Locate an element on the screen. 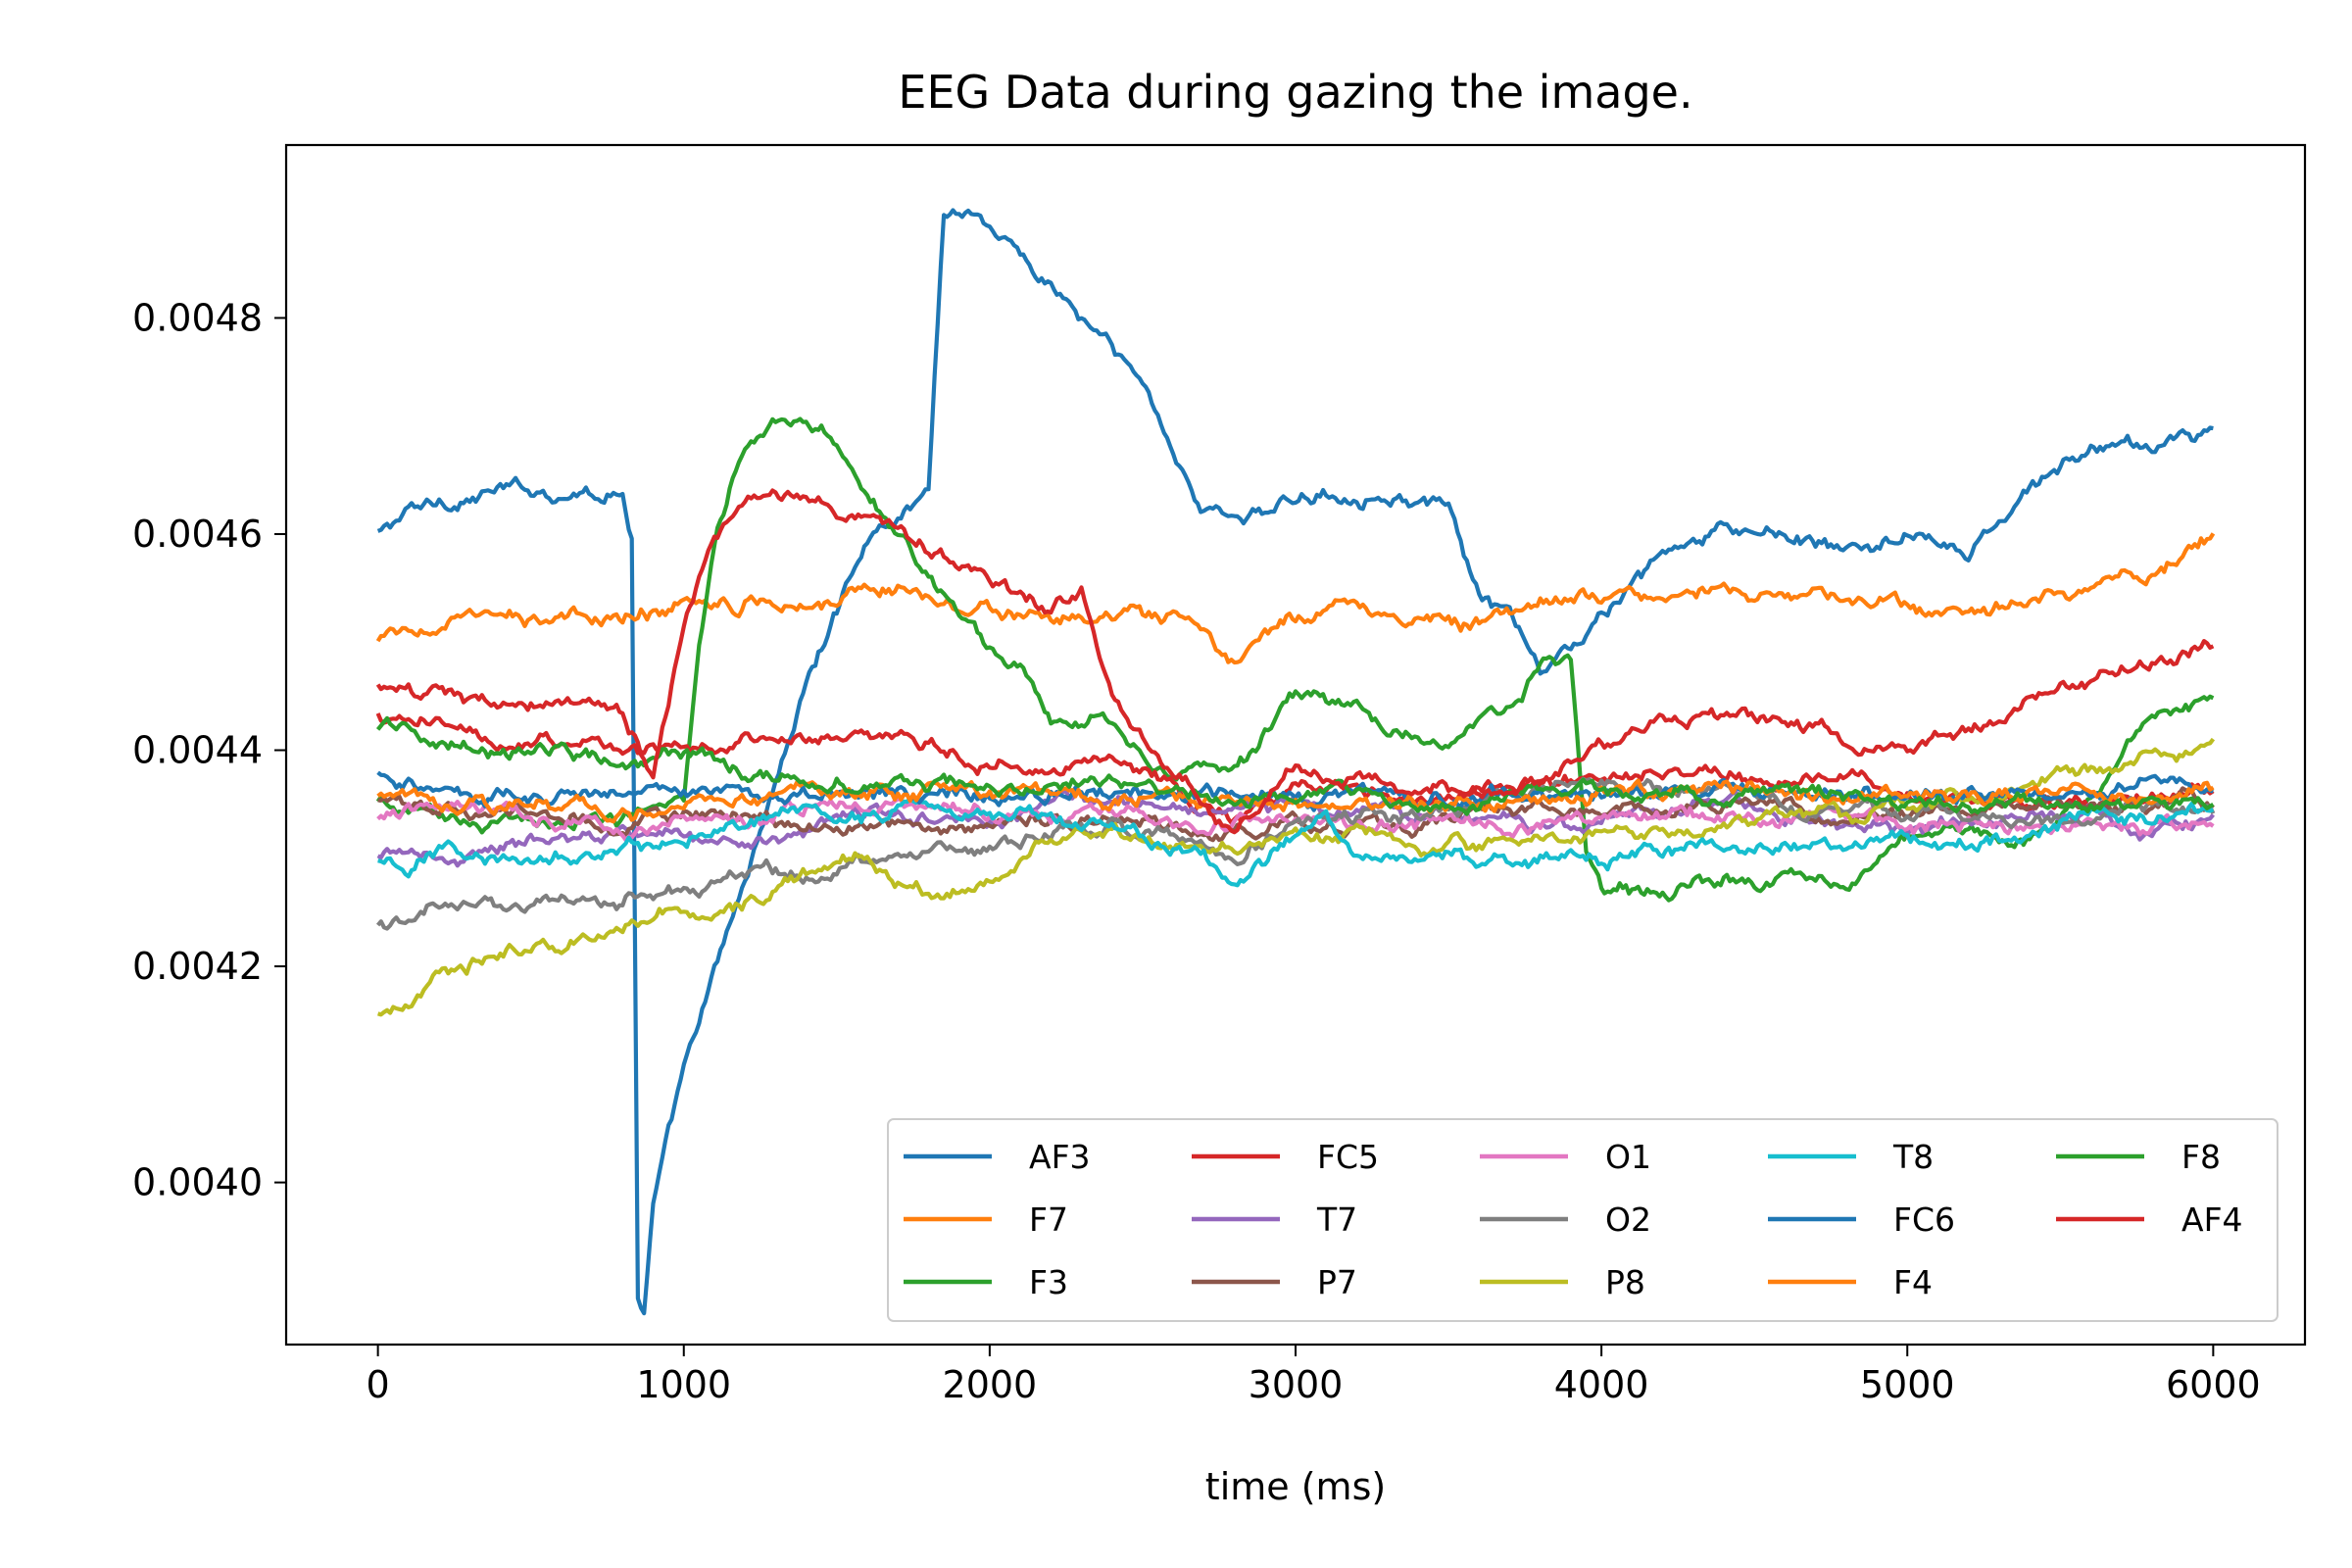 The height and width of the screenshot is (1568, 2352). y-tick-label: 0.0042 is located at coordinates (197, 966).